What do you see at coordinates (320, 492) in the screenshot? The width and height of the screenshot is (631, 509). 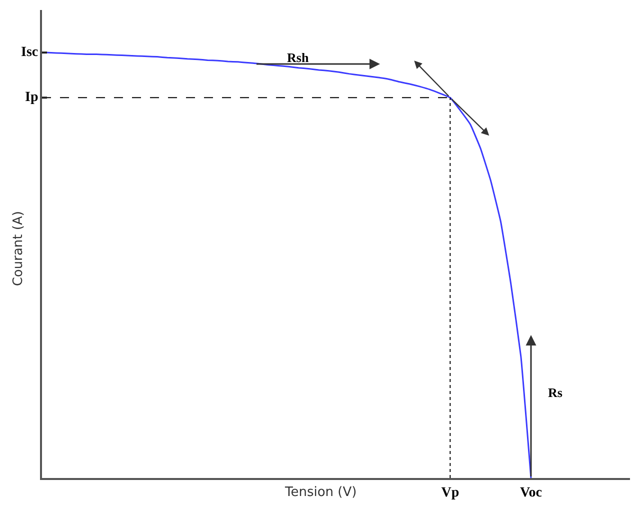 I see `x-axis-title: Tension (V)` at bounding box center [320, 492].